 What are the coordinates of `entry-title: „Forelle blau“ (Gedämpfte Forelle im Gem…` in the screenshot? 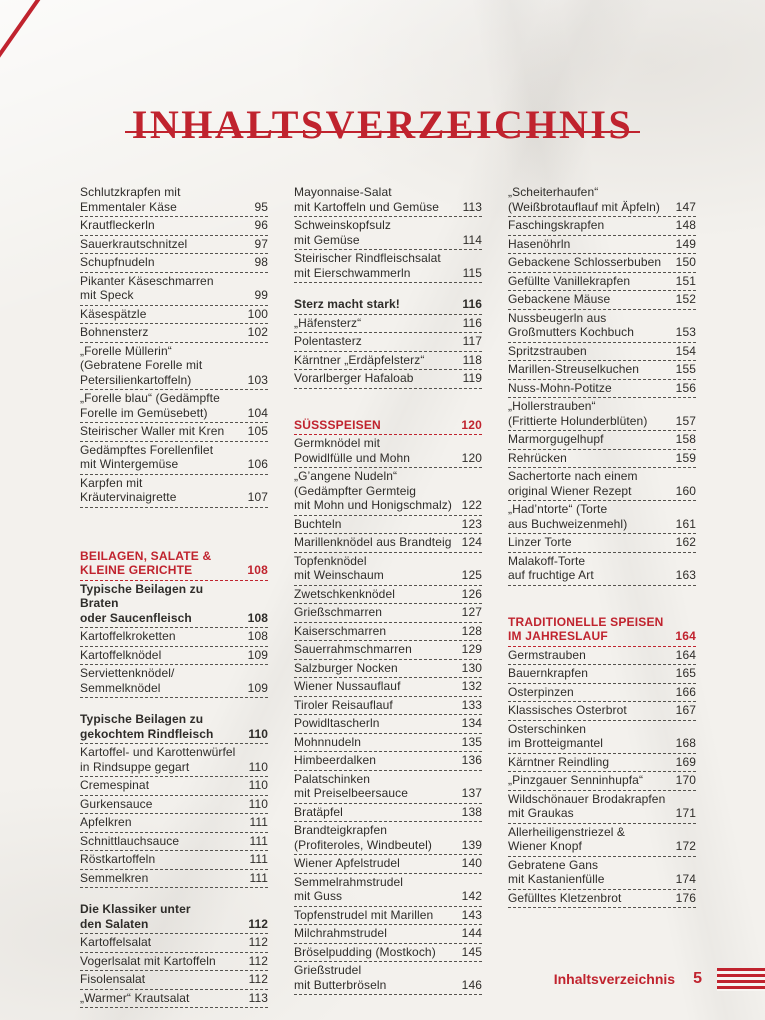 It's located at (150, 405).